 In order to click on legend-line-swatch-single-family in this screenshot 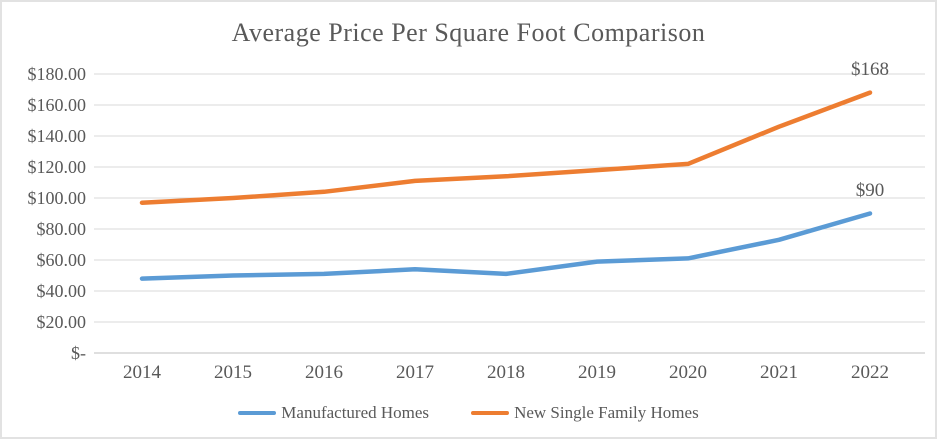, I will do `click(490, 413)`.